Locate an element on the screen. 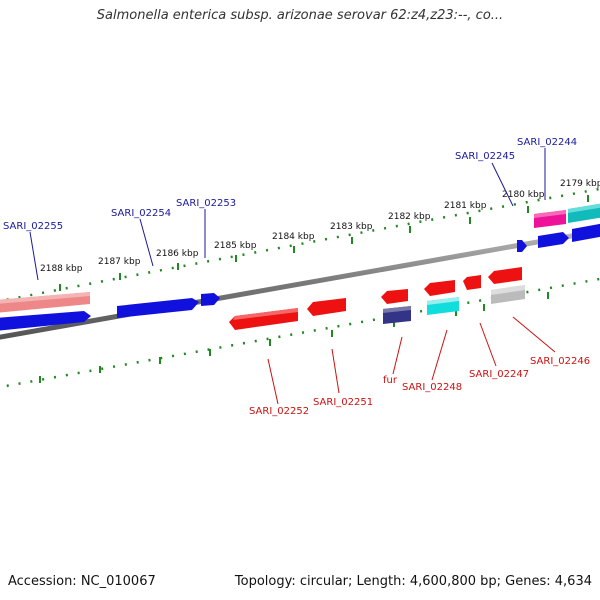  scale-label: 2179 kbp is located at coordinates (580, 184).